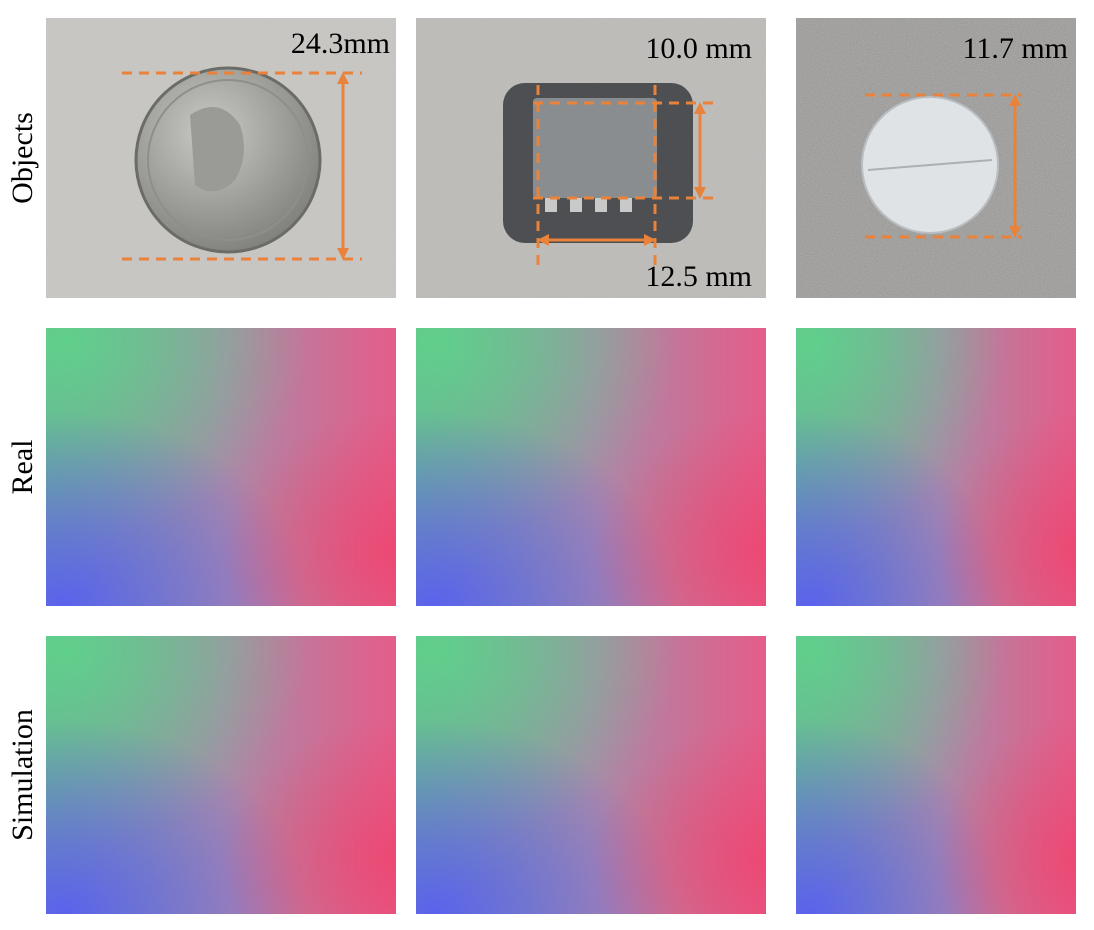 This screenshot has width=1094, height=930. What do you see at coordinates (1015, 48) in the screenshot?
I see `pill-measurement: 11.7 mm` at bounding box center [1015, 48].